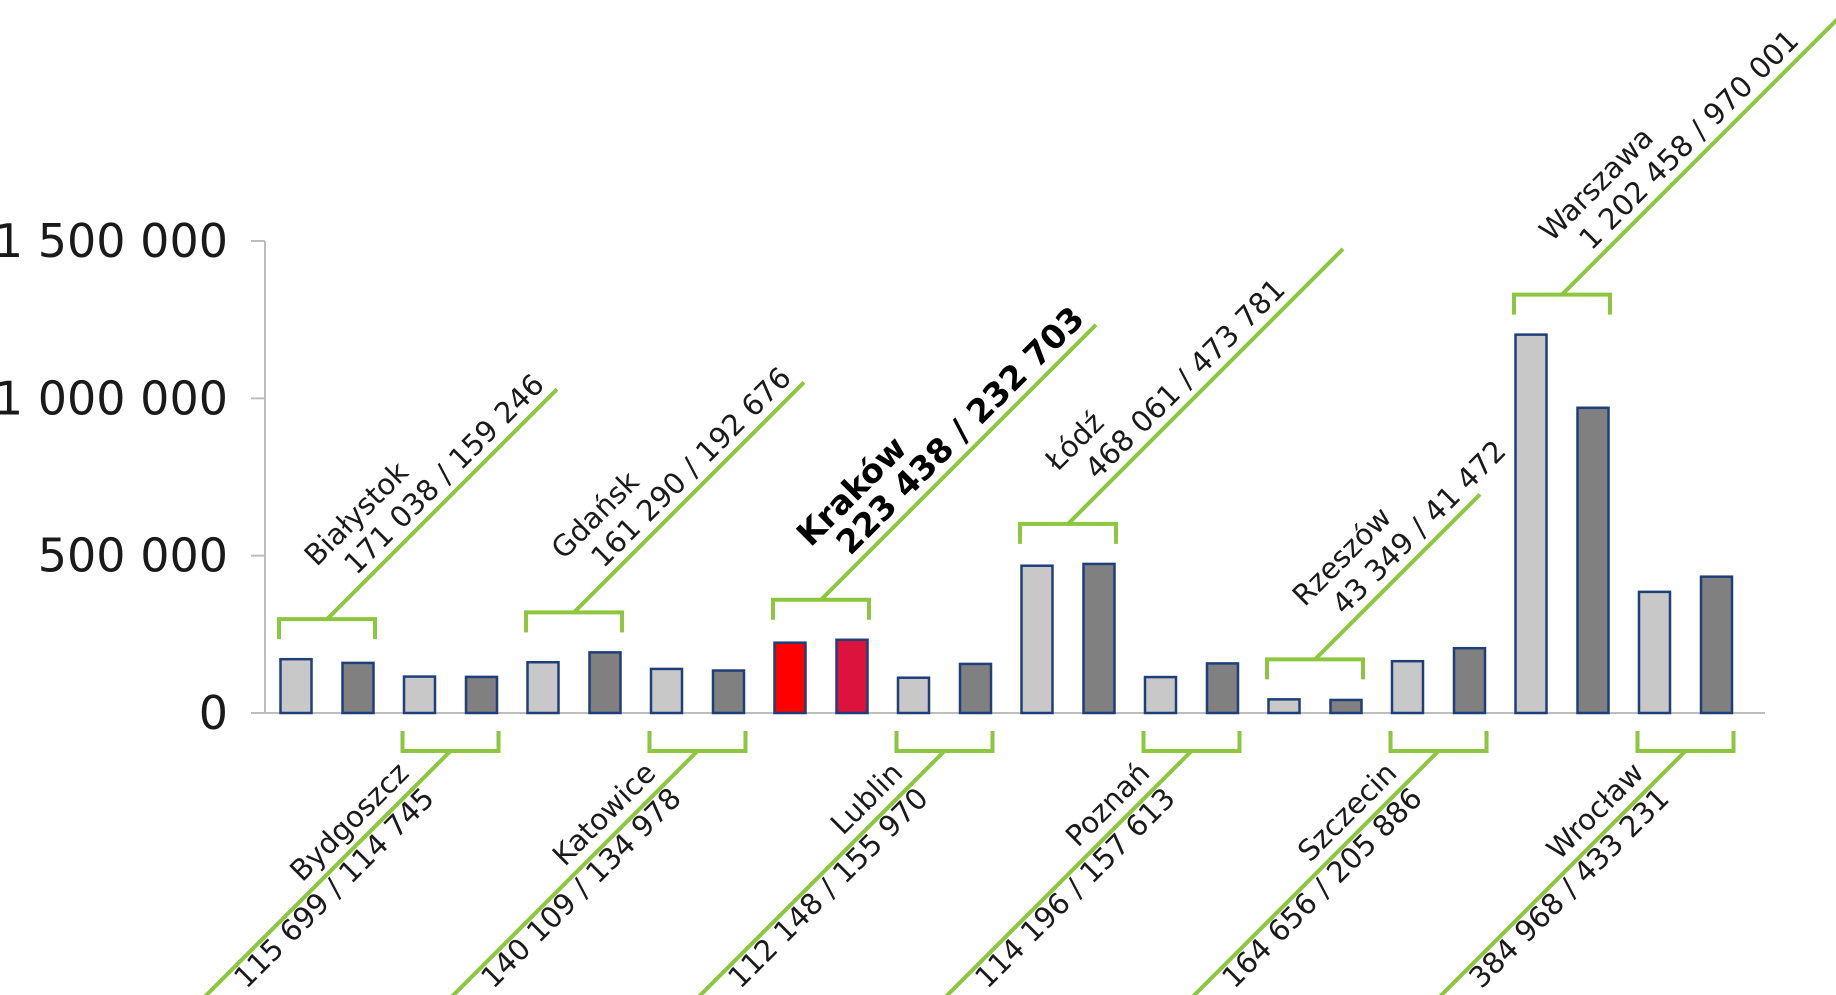 The height and width of the screenshot is (995, 1836). I want to click on leader-line-bialystok, so click(442, 504).